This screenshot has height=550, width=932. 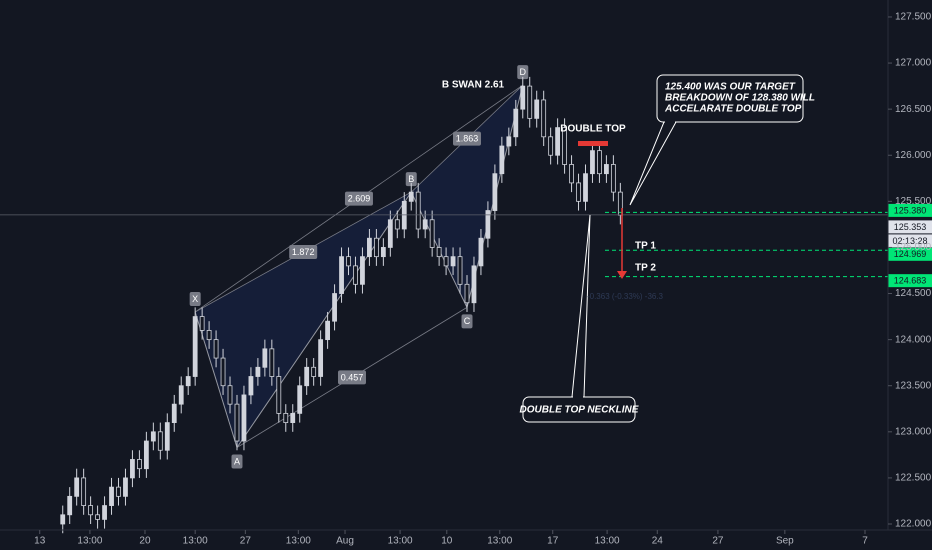 What do you see at coordinates (909, 241) in the screenshot?
I see `countdown-label: 02:13:28` at bounding box center [909, 241].